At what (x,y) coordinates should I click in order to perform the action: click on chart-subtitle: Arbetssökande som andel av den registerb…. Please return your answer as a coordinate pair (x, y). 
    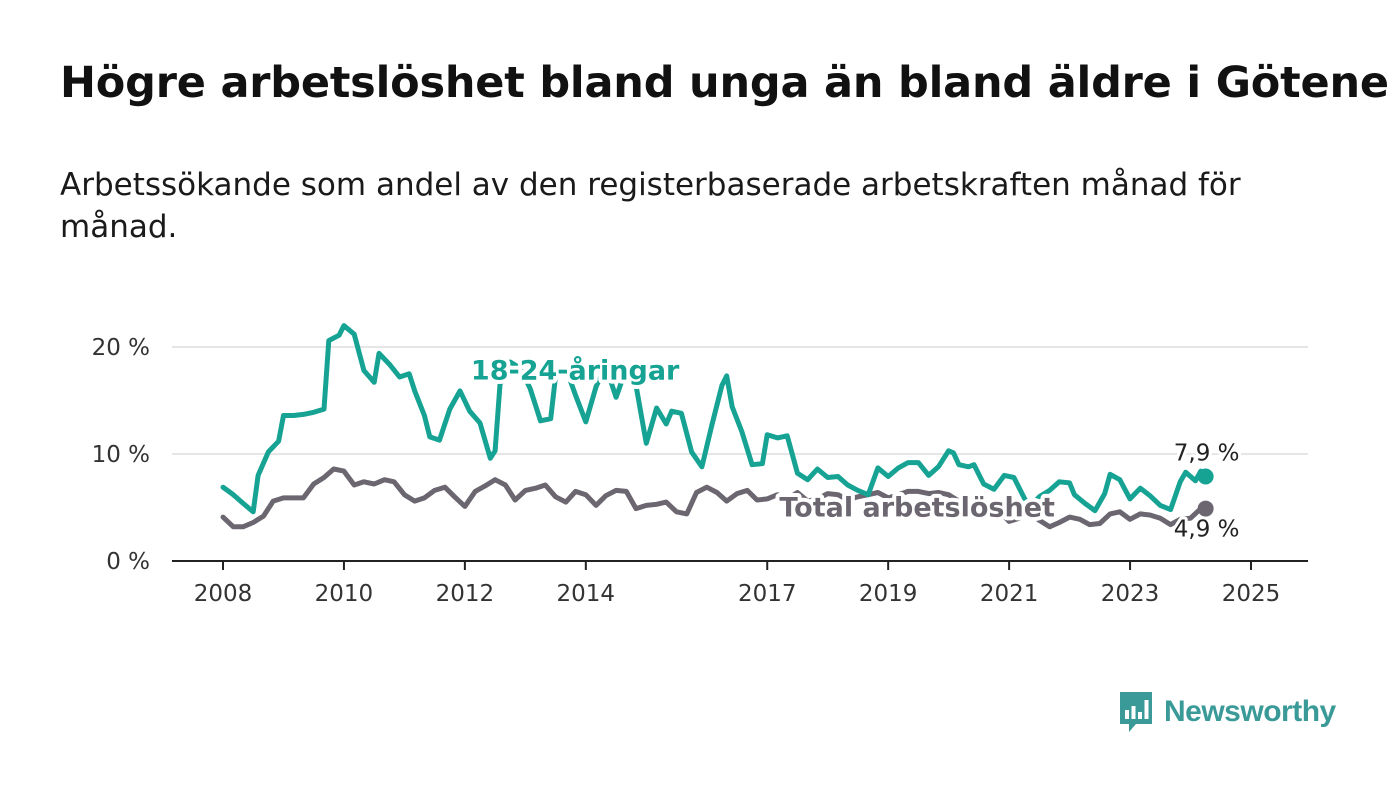
    Looking at the image, I should click on (650, 206).